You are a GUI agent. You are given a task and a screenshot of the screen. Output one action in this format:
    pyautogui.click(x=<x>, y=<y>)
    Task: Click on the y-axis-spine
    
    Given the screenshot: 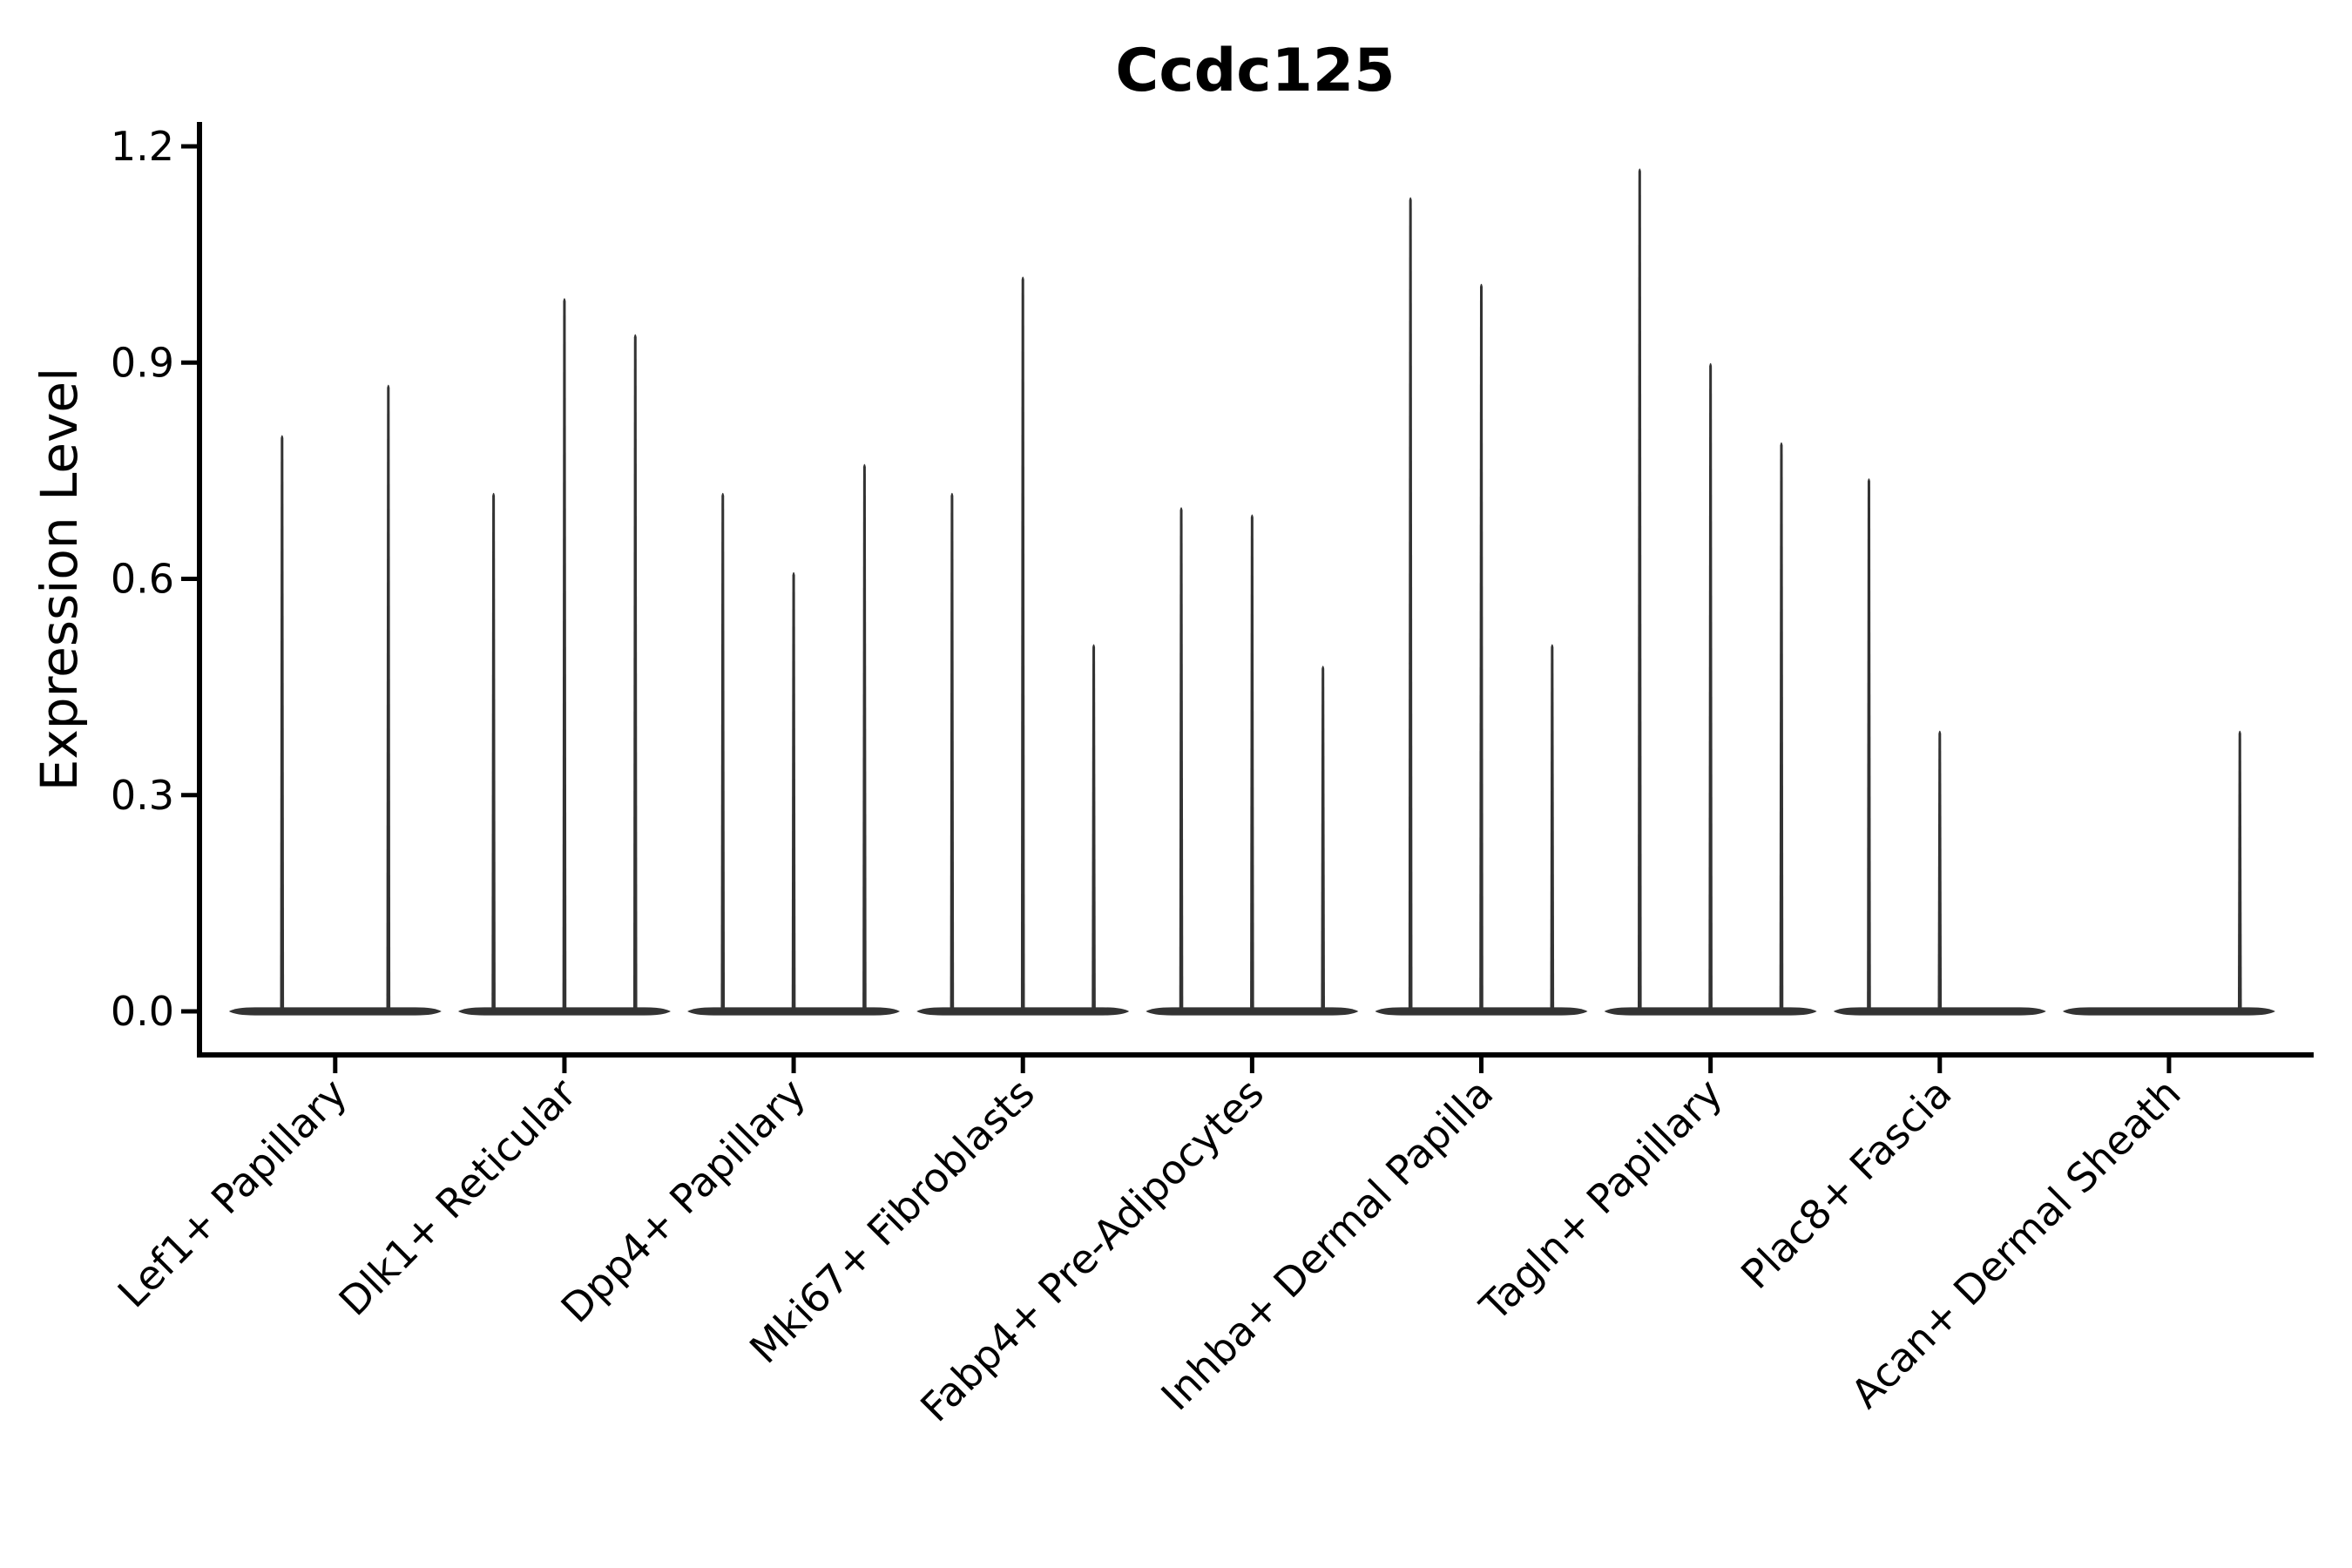 What is the action you would take?
    pyautogui.click(x=199, y=590)
    